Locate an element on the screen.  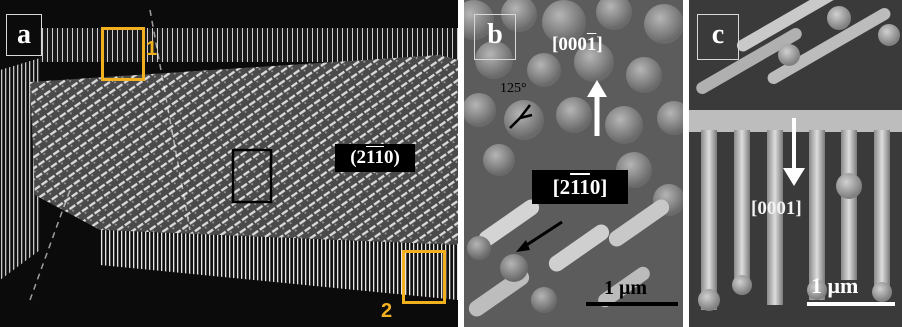
dir-up-part-2: 1 is located at coordinates (591, 44).